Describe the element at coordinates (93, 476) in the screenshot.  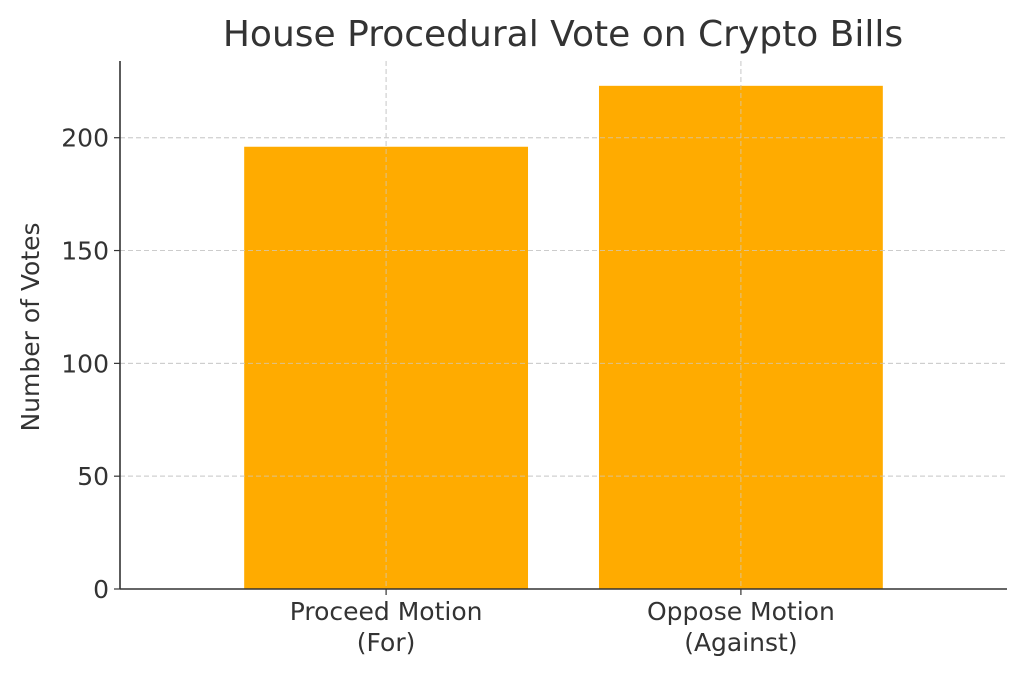
I see `y-tick-label: 50` at that location.